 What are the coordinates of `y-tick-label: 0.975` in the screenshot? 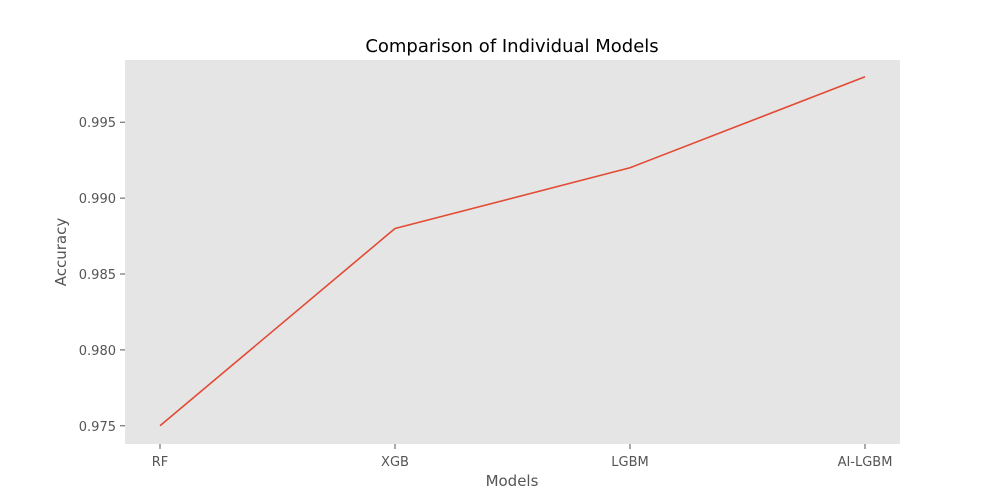 It's located at (97, 427).